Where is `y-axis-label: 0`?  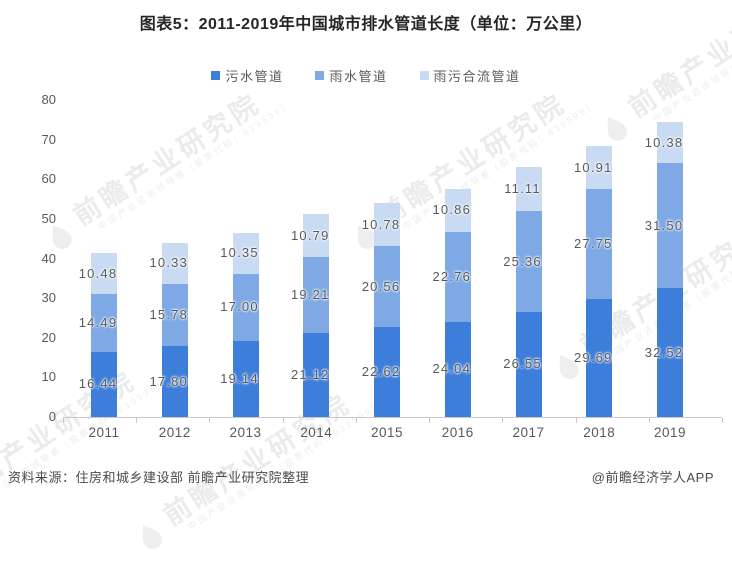 y-axis-label: 0 is located at coordinates (52, 416).